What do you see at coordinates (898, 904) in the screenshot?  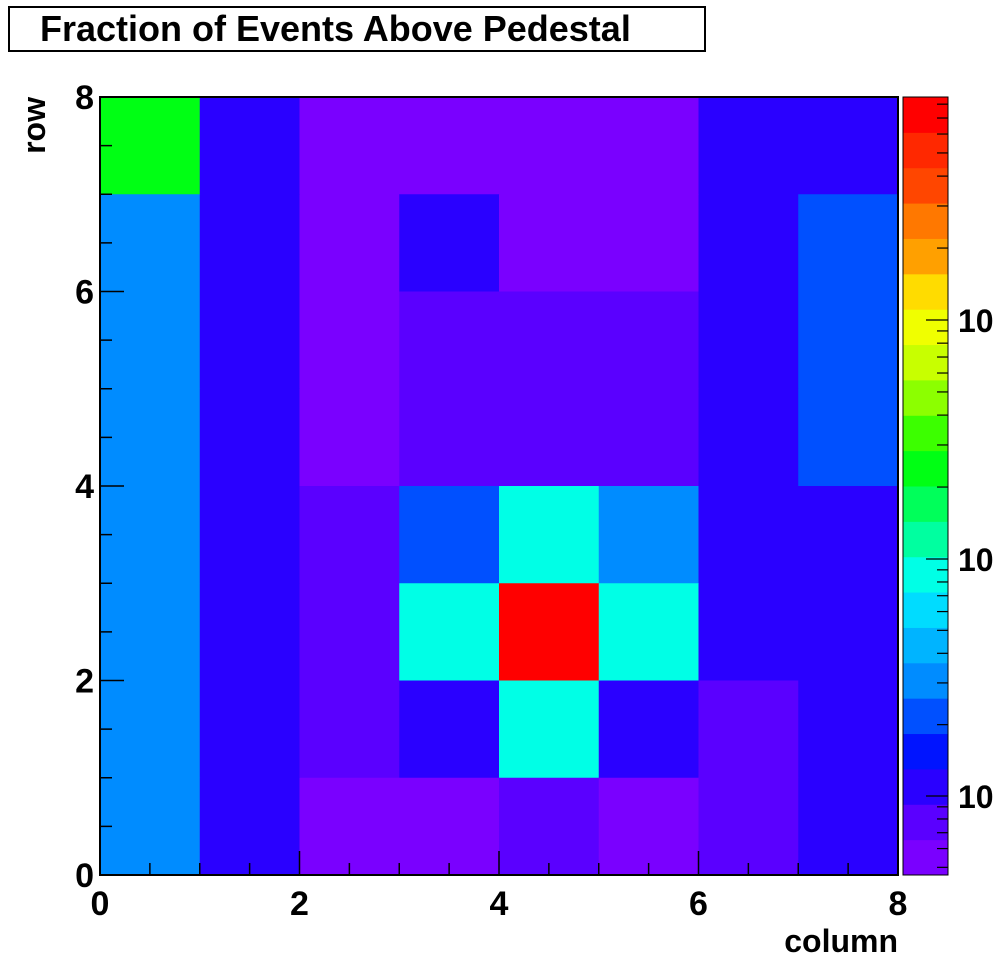 I see `x-tick-label: 8` at bounding box center [898, 904].